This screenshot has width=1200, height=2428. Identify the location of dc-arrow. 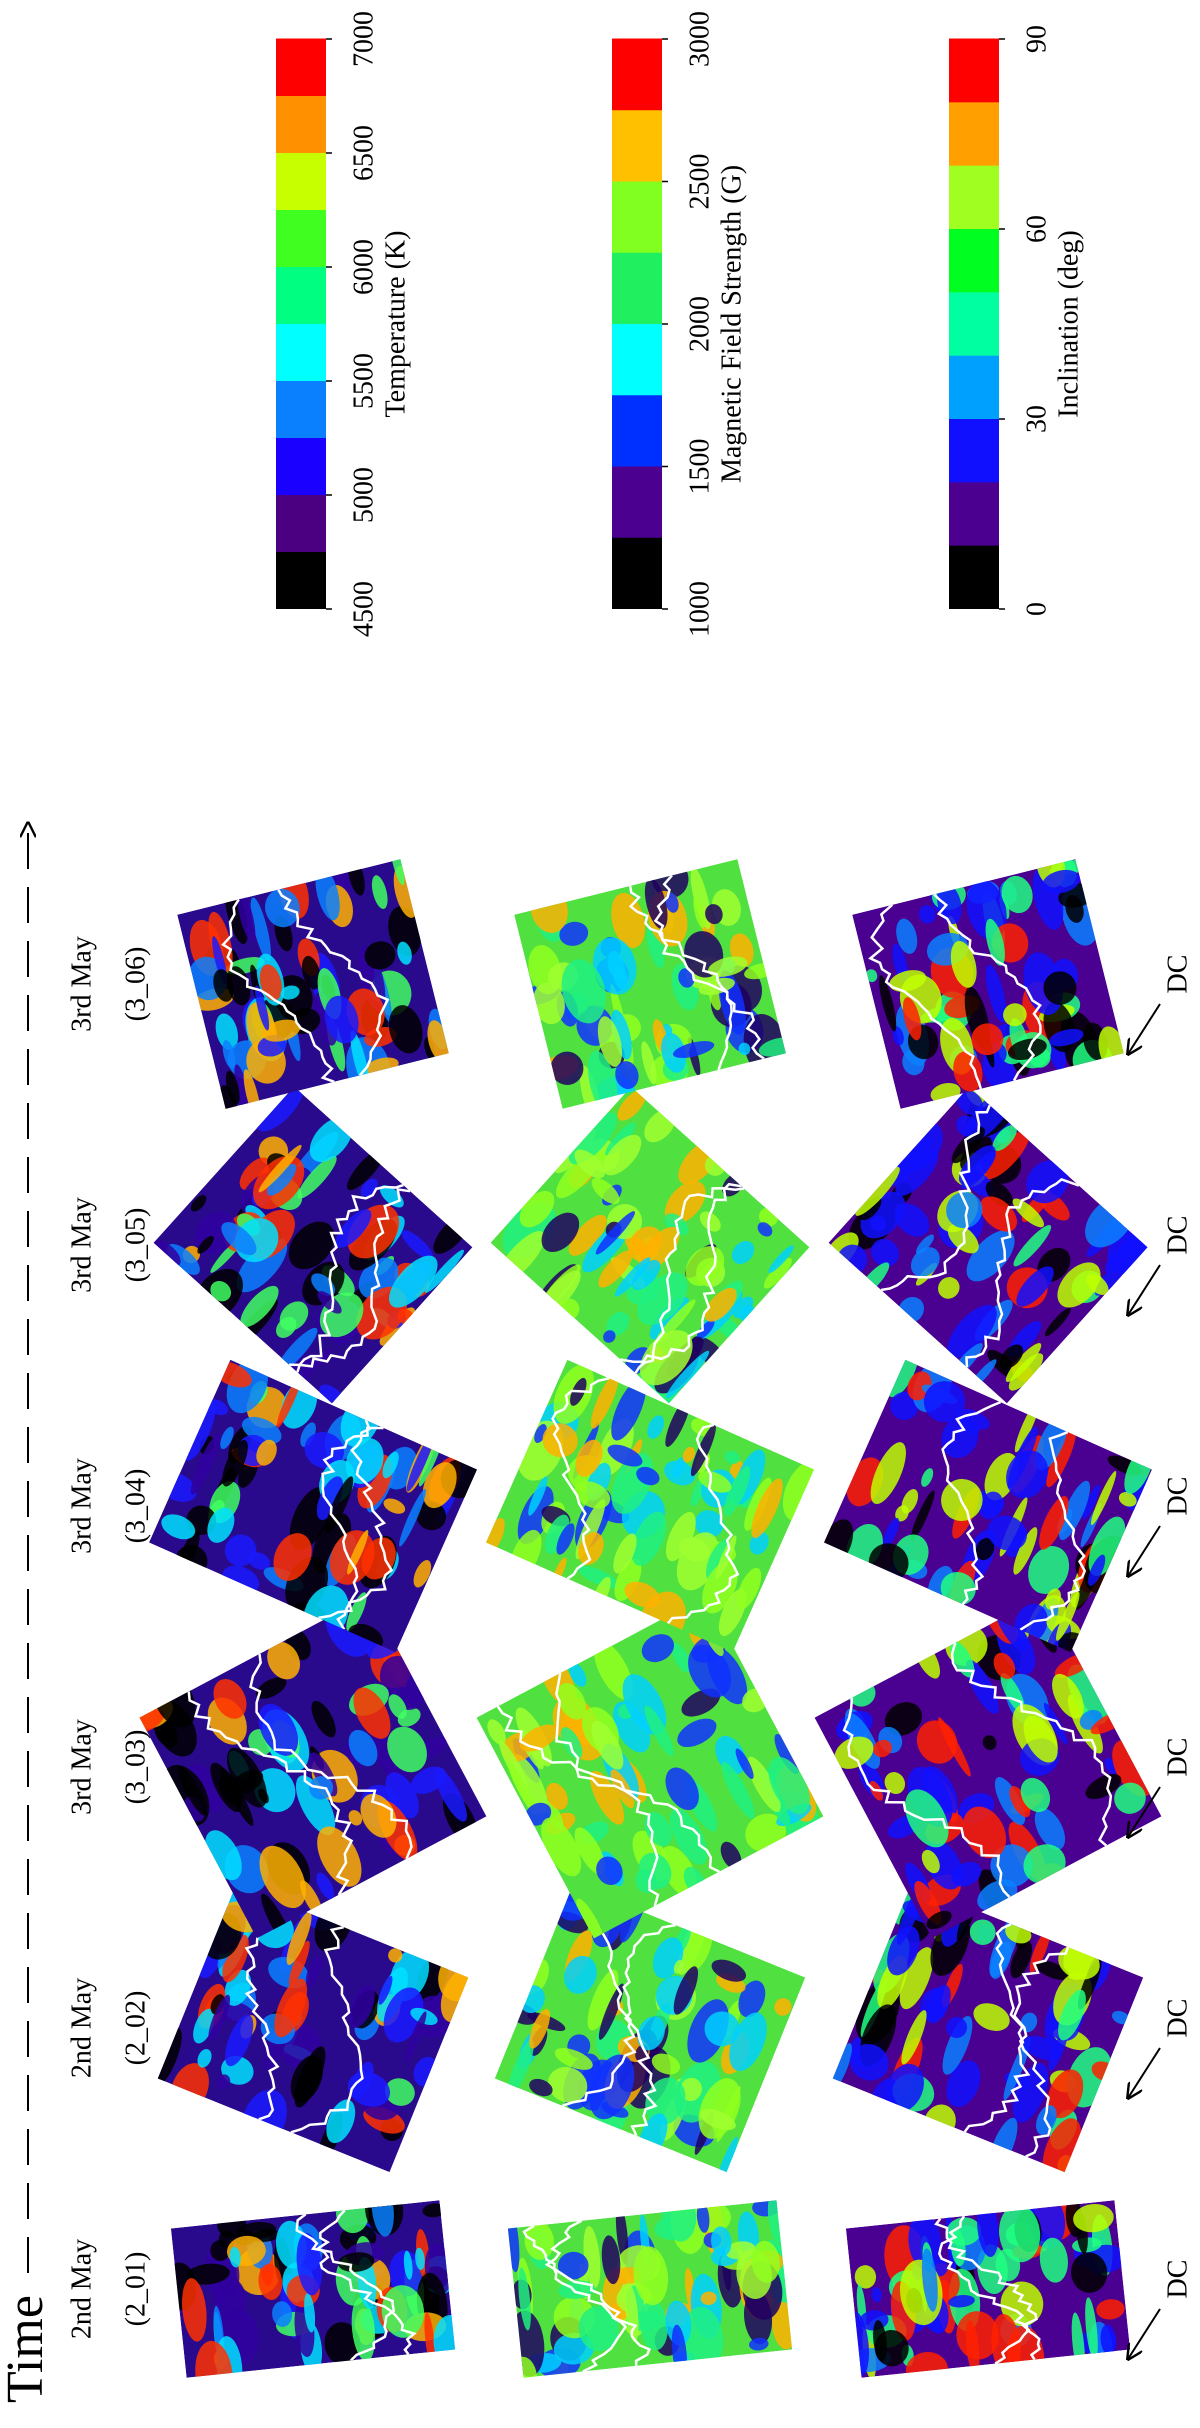
(1144, 1028).